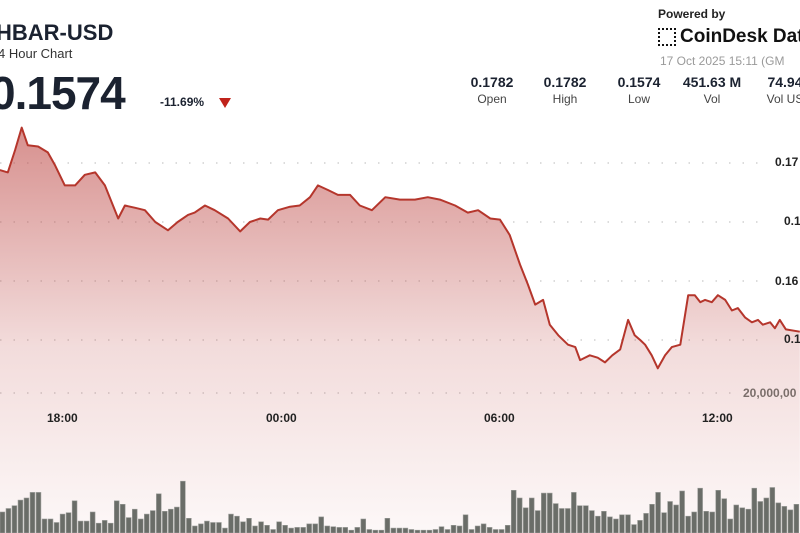 The width and height of the screenshot is (800, 533). I want to click on brand-name: CoinDesk Dat, so click(740, 36).